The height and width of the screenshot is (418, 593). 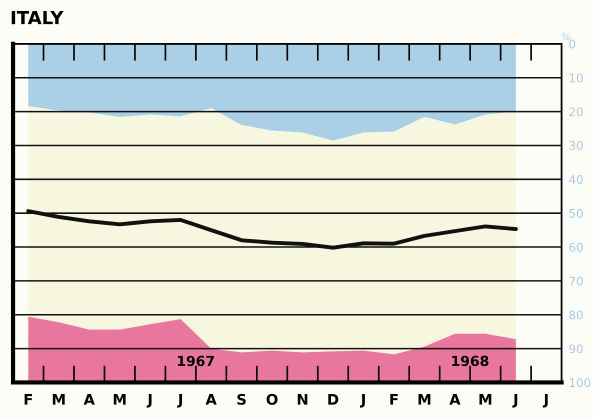 What do you see at coordinates (576, 111) in the screenshot?
I see `y-tick-label: 20` at bounding box center [576, 111].